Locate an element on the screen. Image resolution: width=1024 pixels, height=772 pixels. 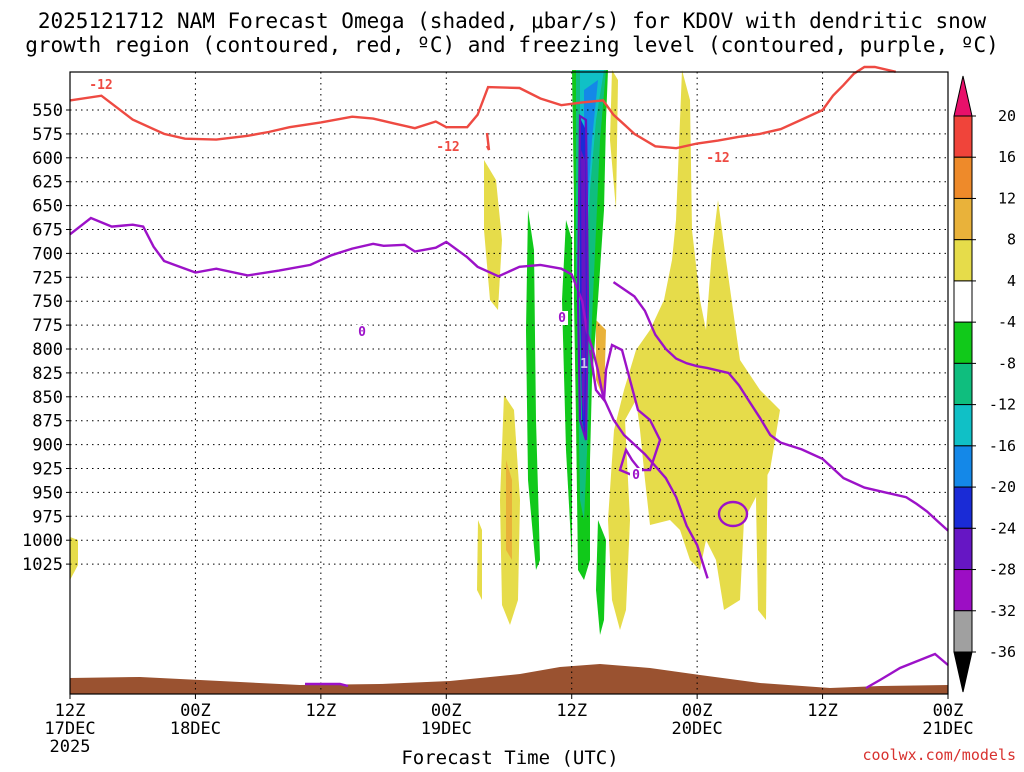
colorbar: 20 16 12 8 4 -4 -8 -12 -16 -20 -24 -28 -32 -36 is located at coordinates (984, 384).